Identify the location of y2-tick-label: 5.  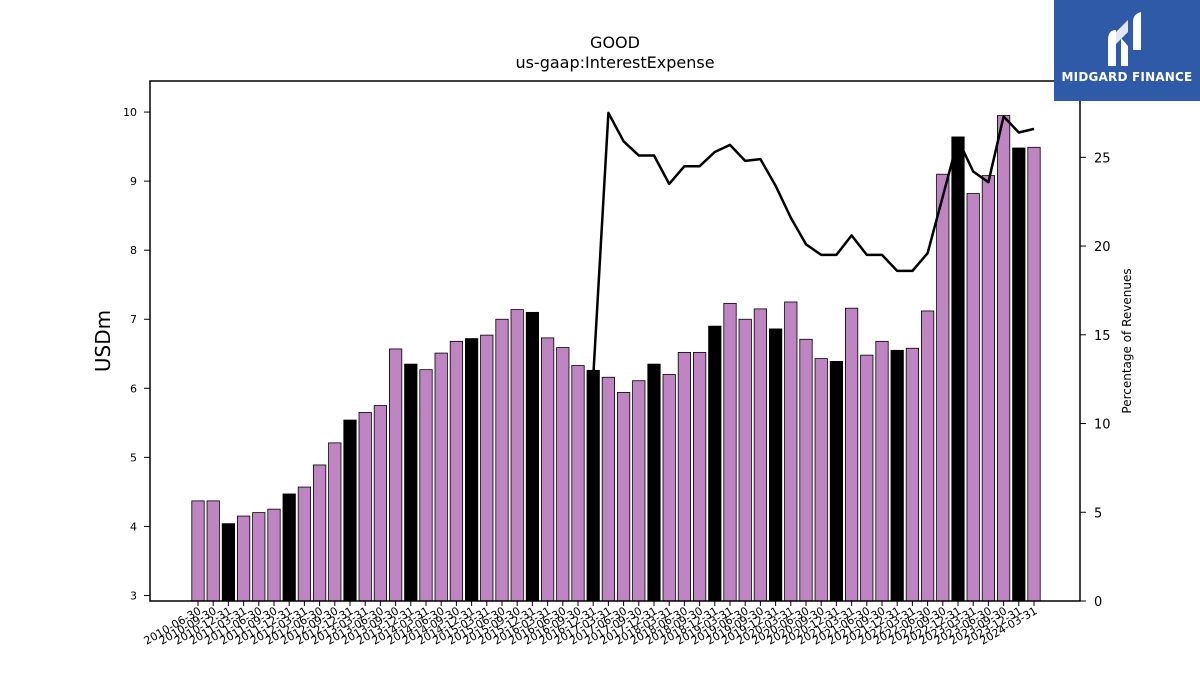
(1098, 513).